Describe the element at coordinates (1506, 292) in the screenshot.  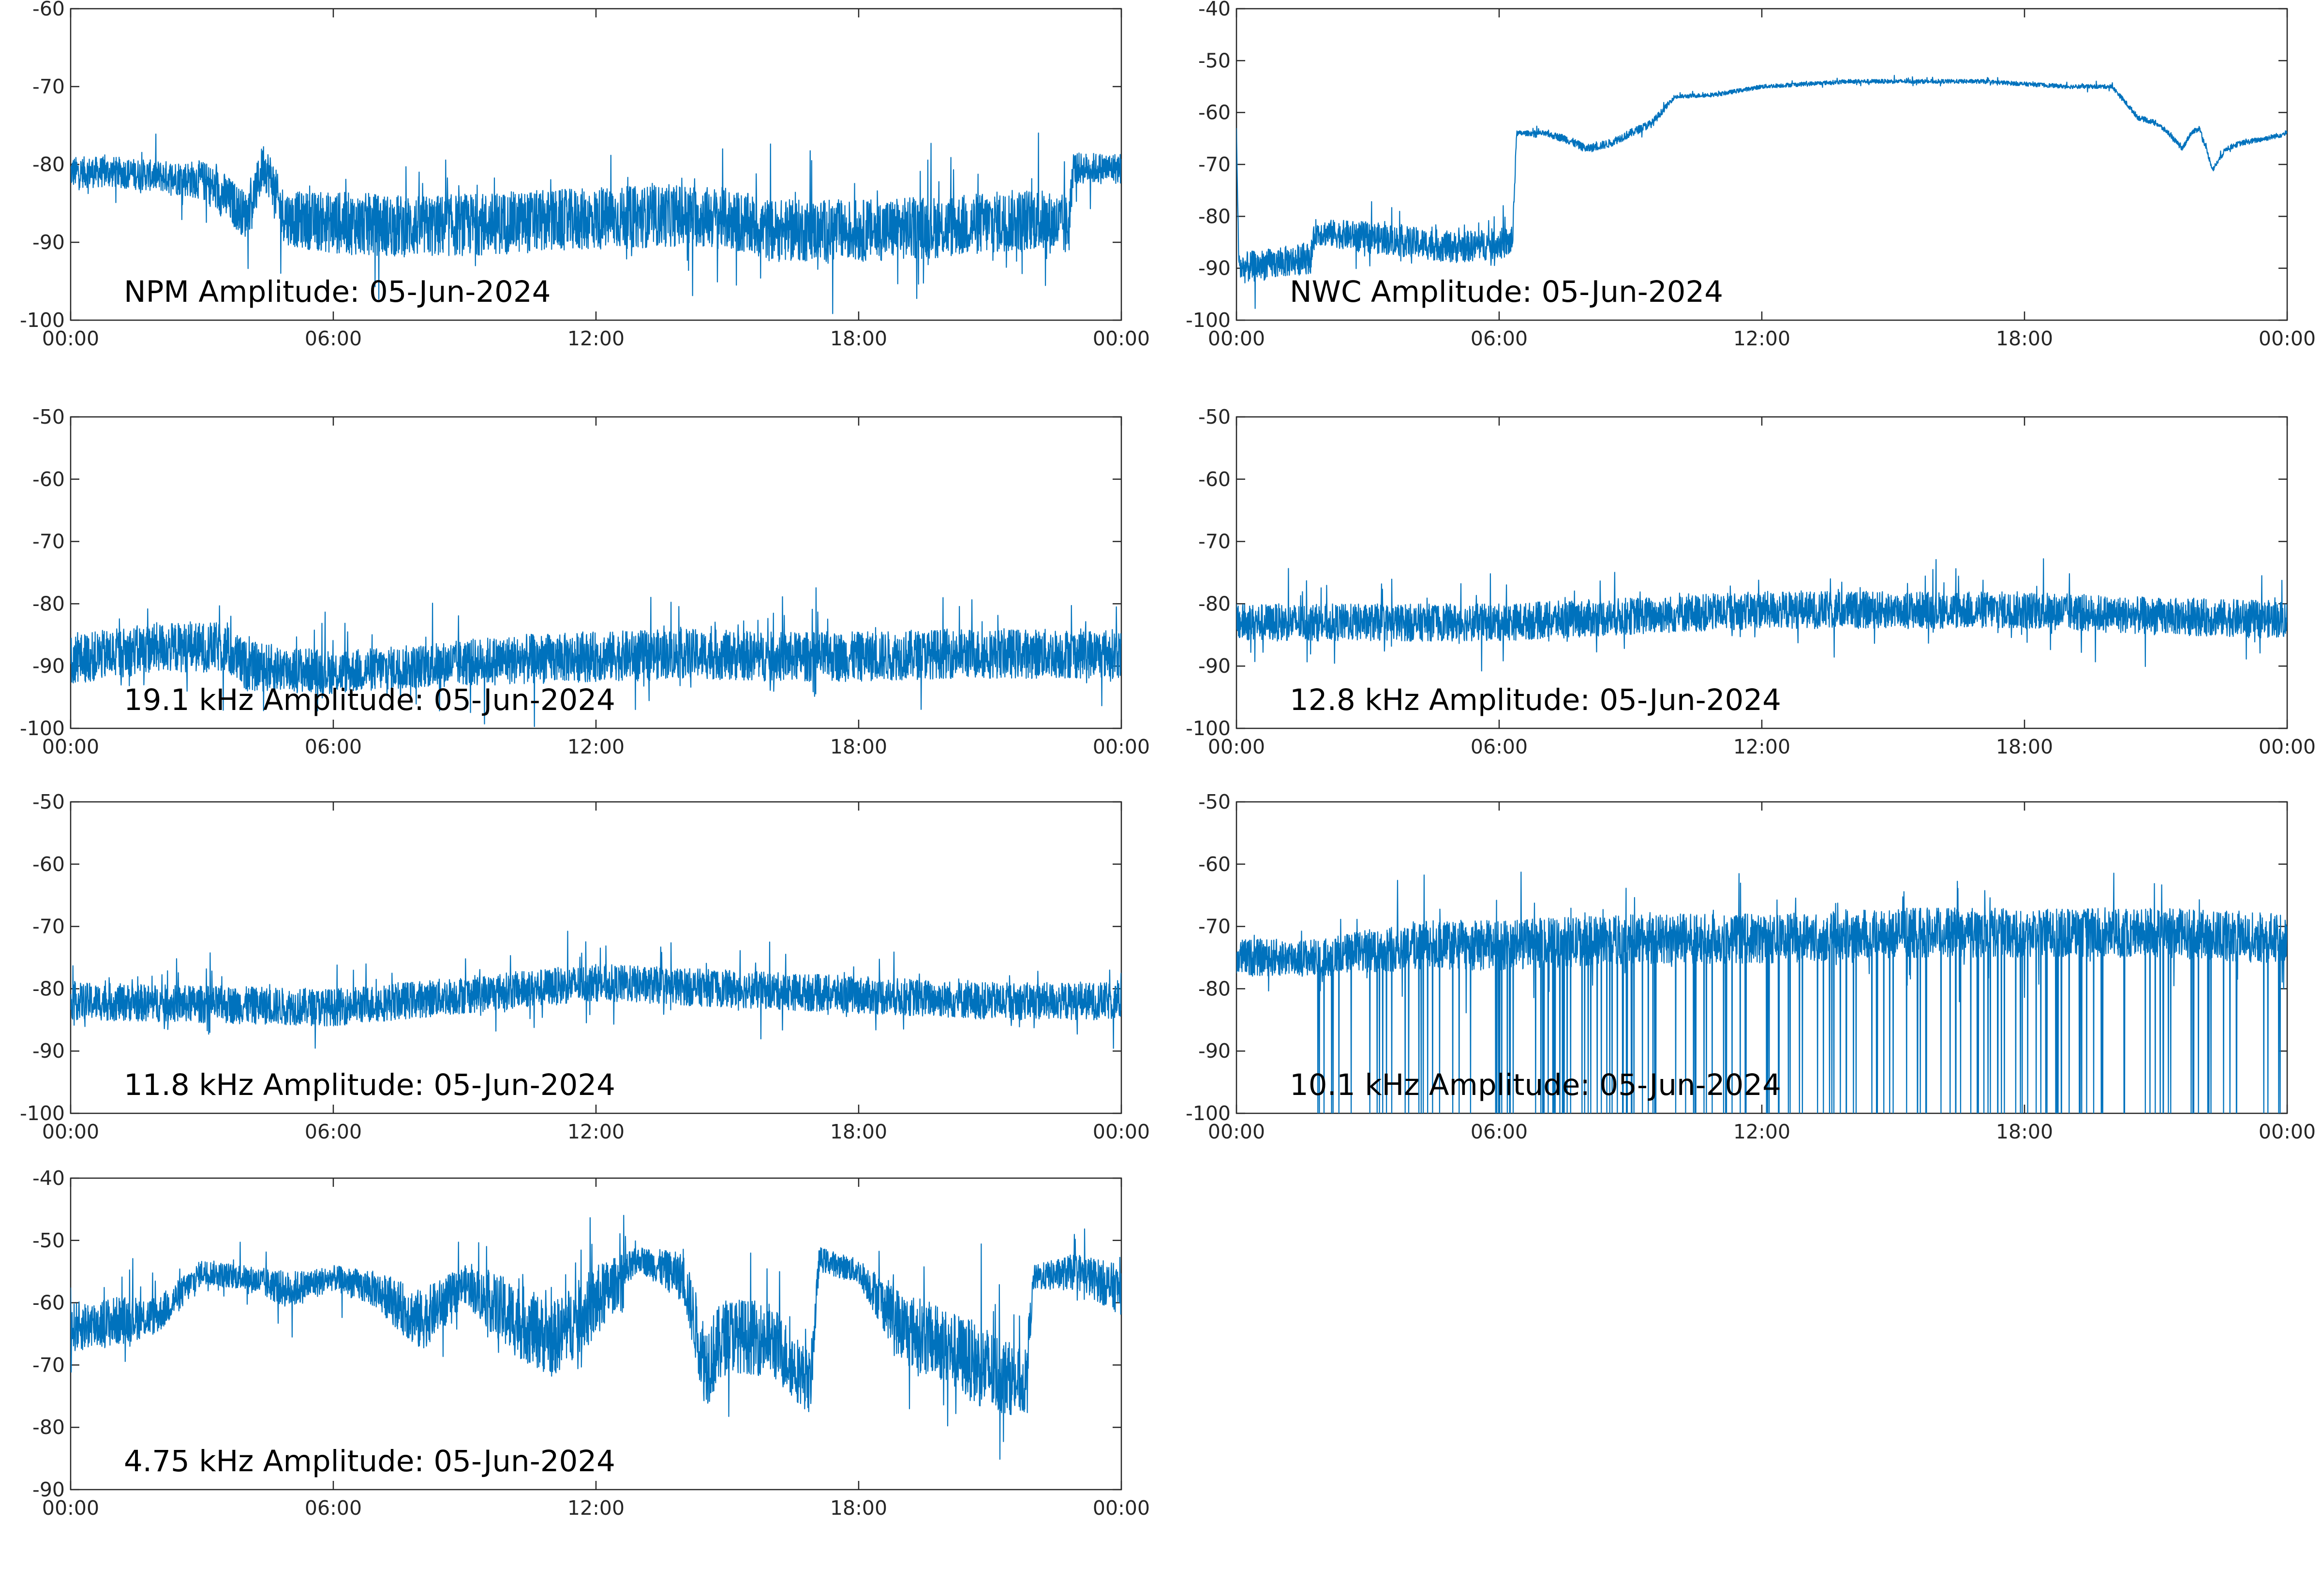
I see `panel-title: NWC Amplitude: 05-Jun-2024` at that location.